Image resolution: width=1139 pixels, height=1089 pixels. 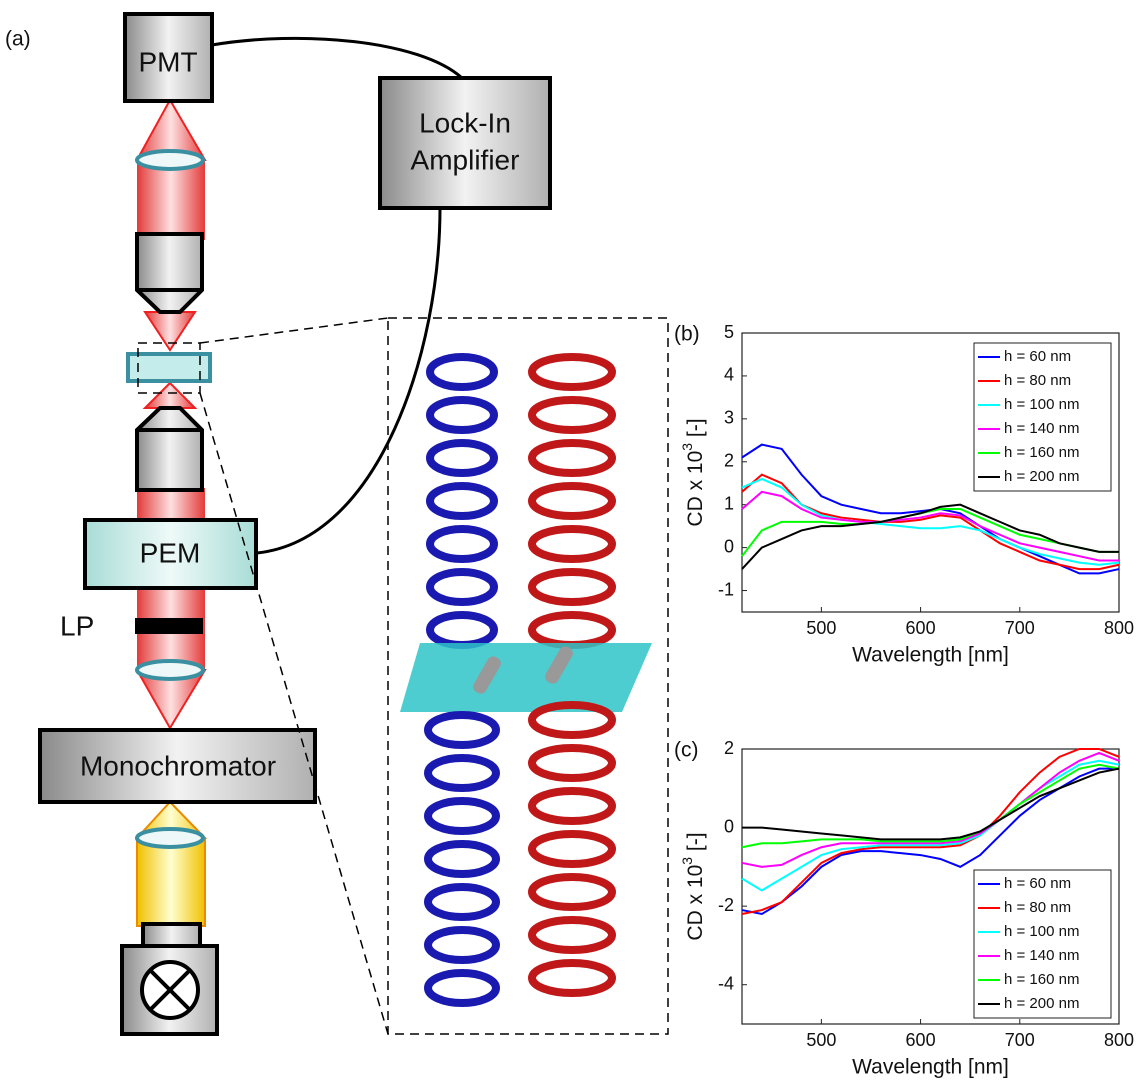 I want to click on pmt-label: PMT, so click(x=167, y=61).